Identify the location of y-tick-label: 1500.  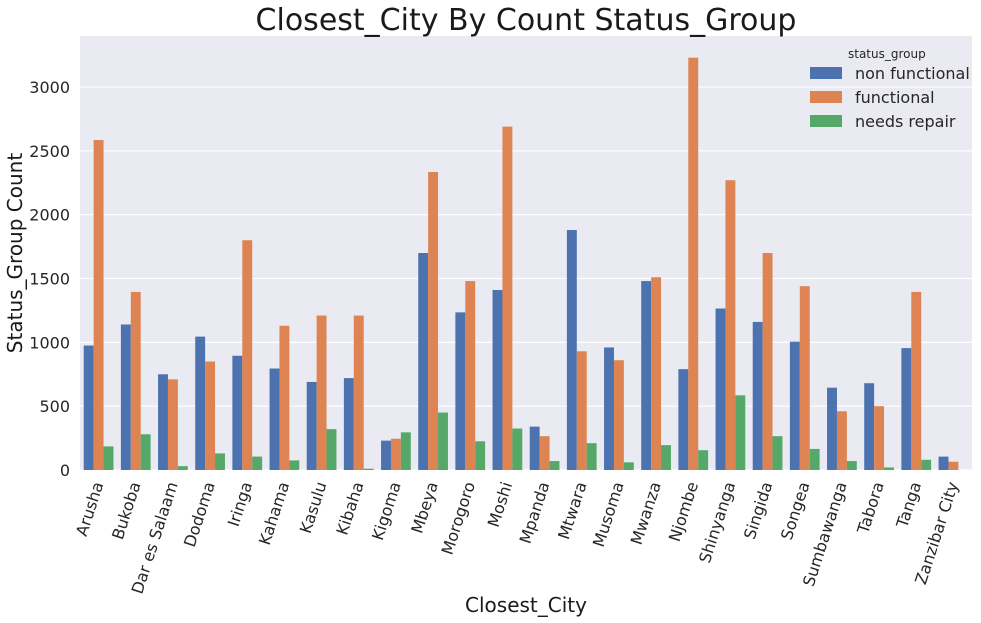
(49, 279).